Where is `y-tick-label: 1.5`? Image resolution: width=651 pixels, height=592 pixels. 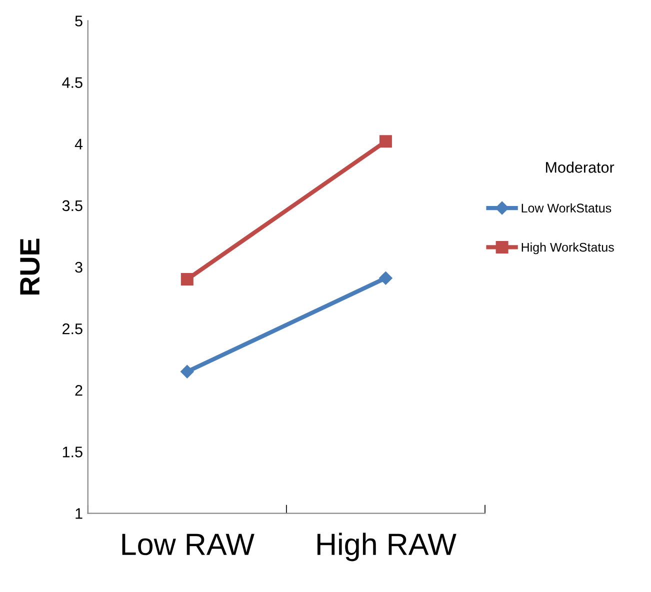 y-tick-label: 1.5 is located at coordinates (72, 452).